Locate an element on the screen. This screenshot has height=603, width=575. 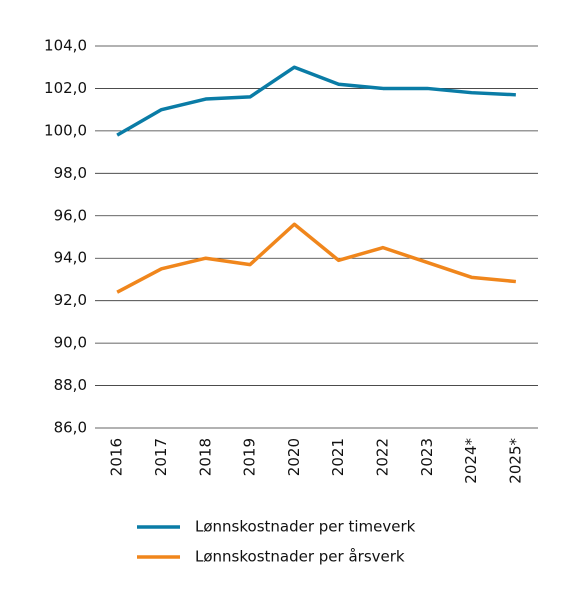
x-tick-label: 2016 is located at coordinates (117, 457).